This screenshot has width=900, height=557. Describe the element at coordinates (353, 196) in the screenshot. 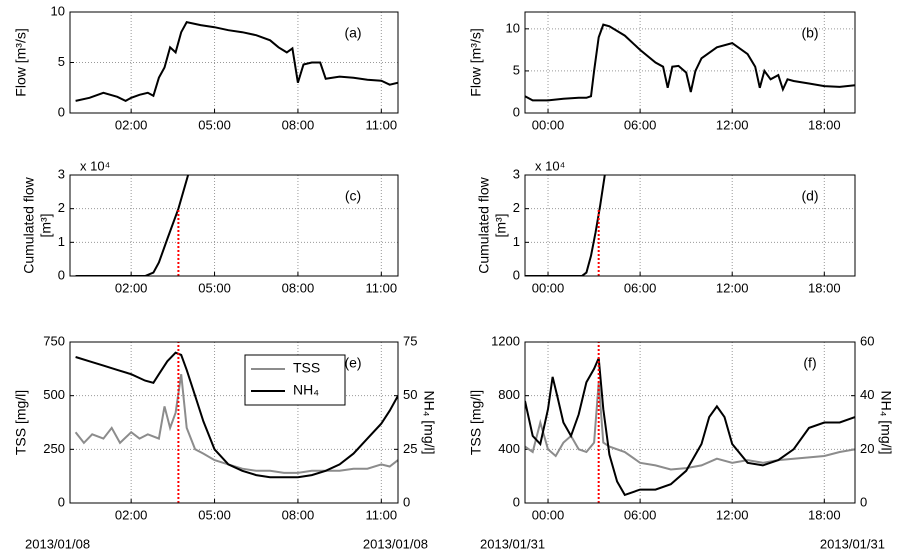

I see `panel-label: (c)` at that location.